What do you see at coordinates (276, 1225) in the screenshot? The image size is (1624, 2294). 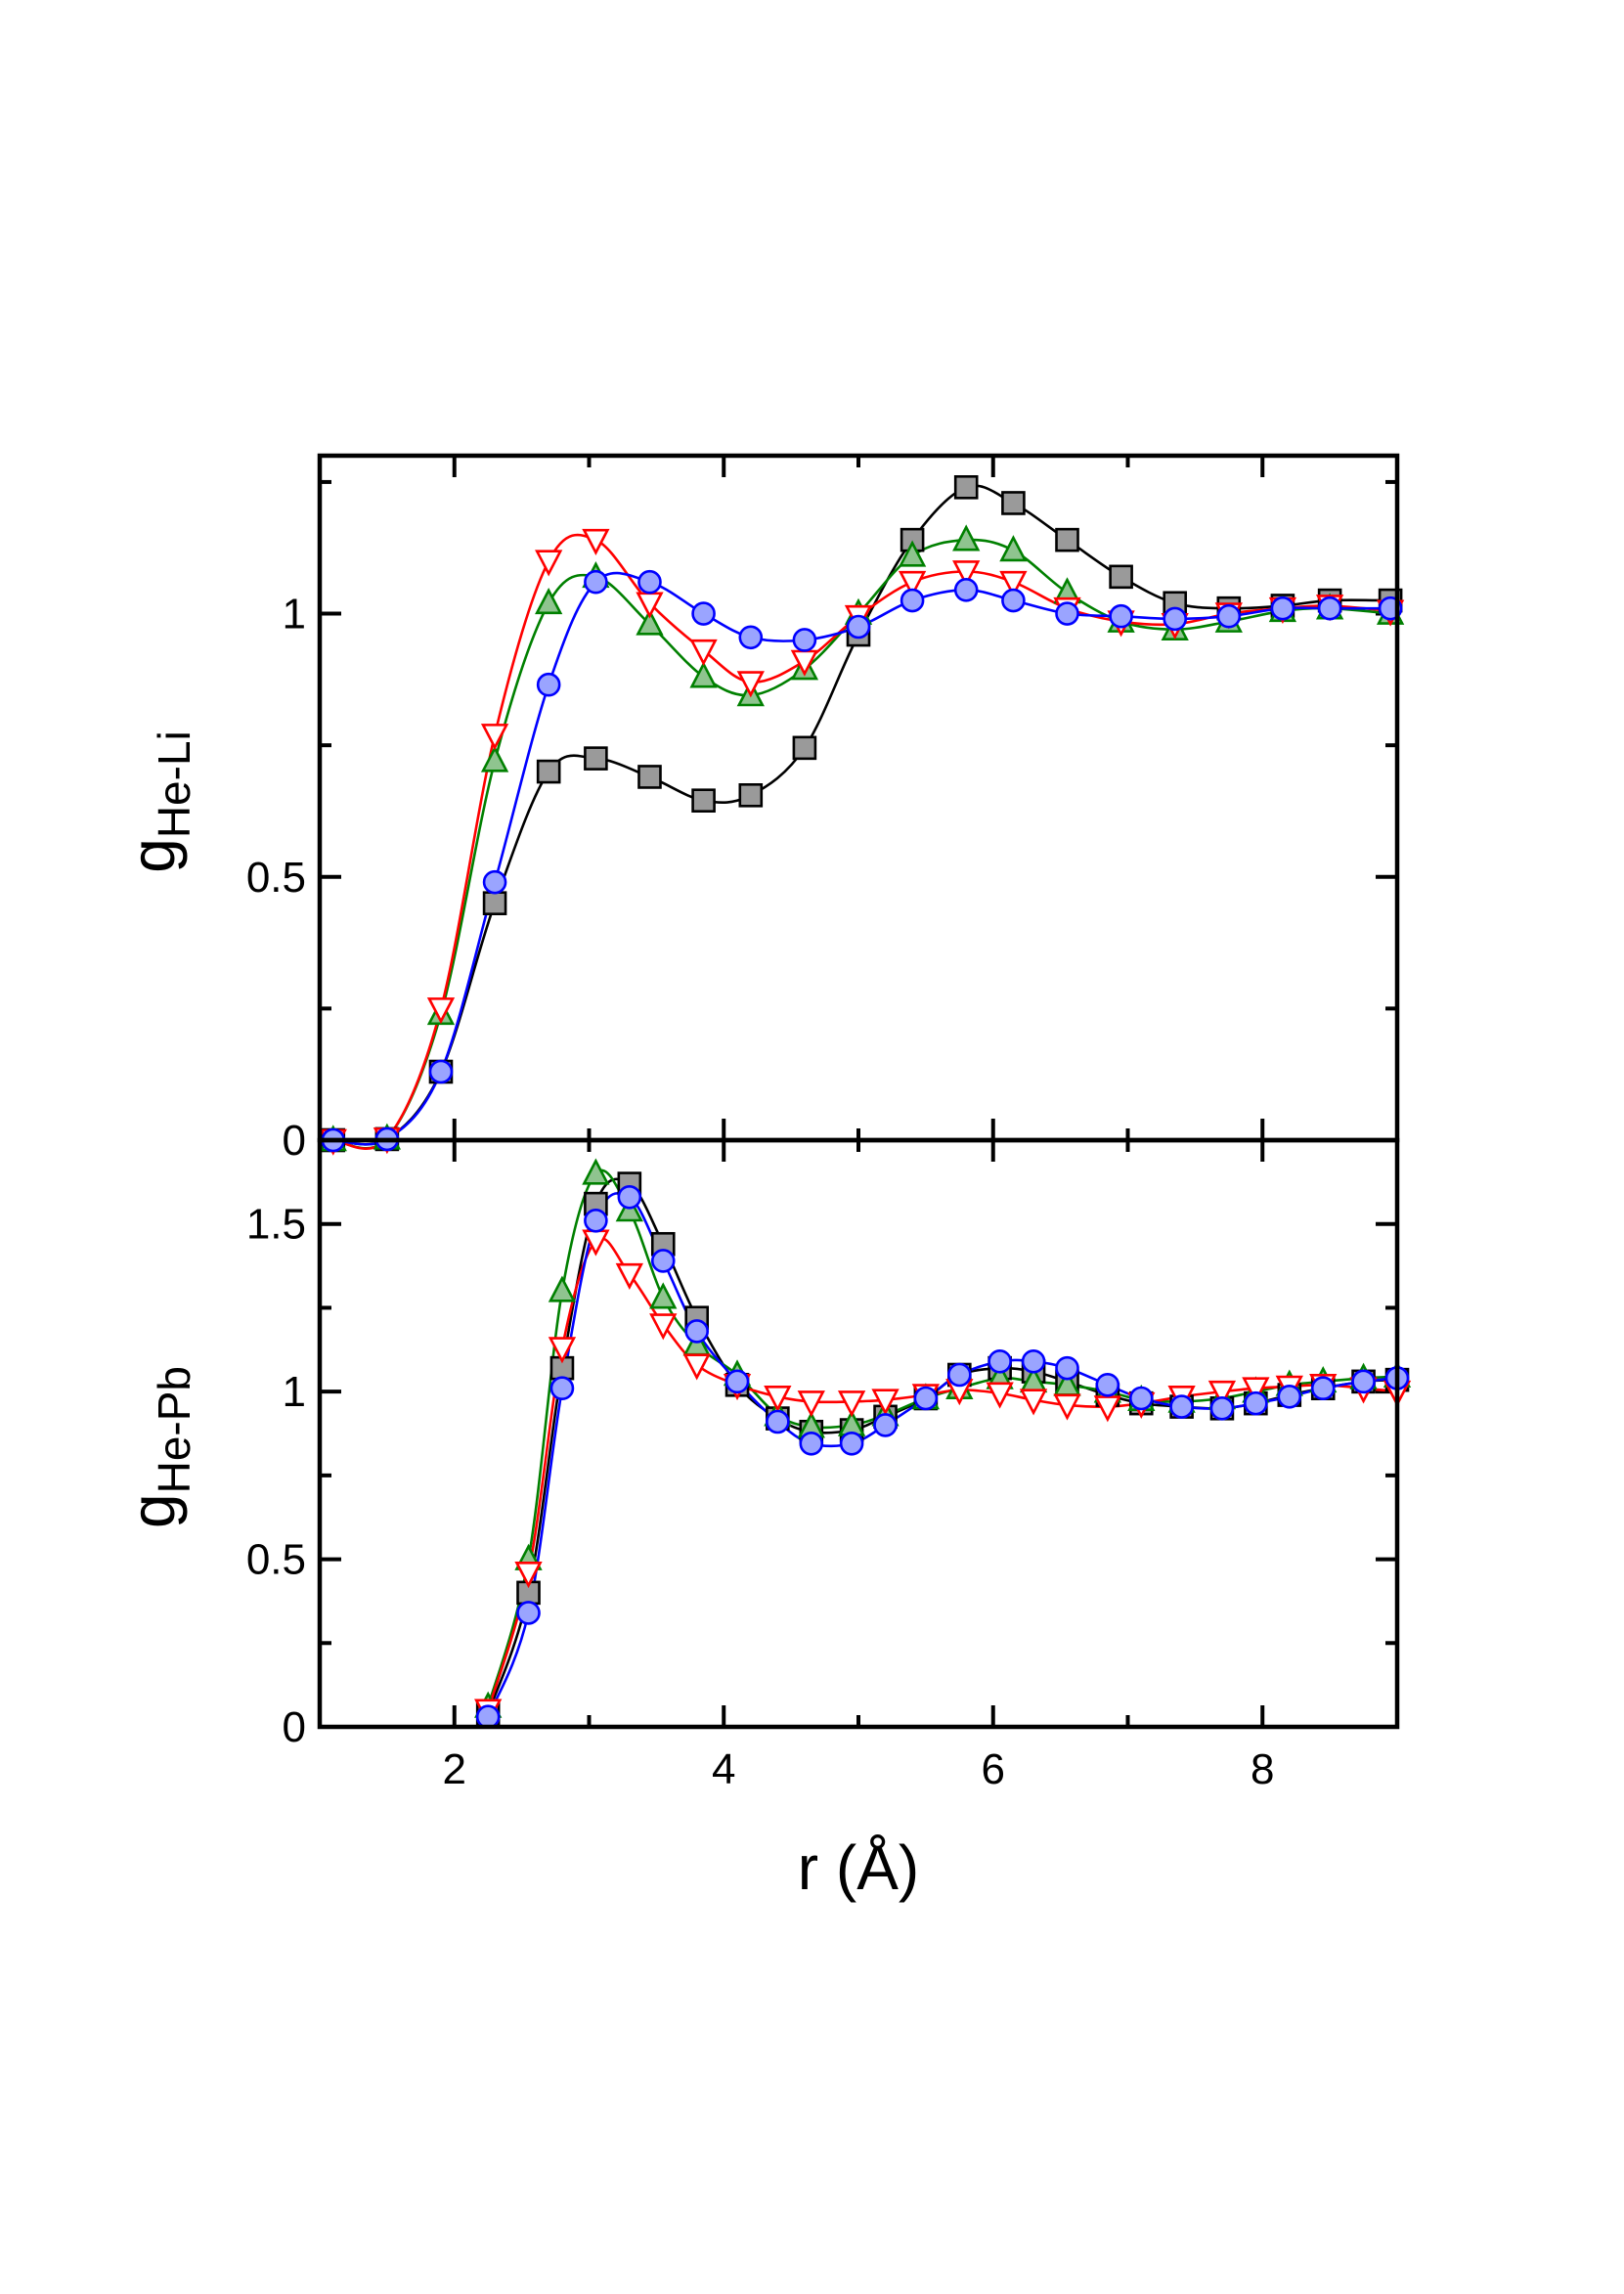 I see `bottom-y-tick-label: 1.5` at bounding box center [276, 1225].